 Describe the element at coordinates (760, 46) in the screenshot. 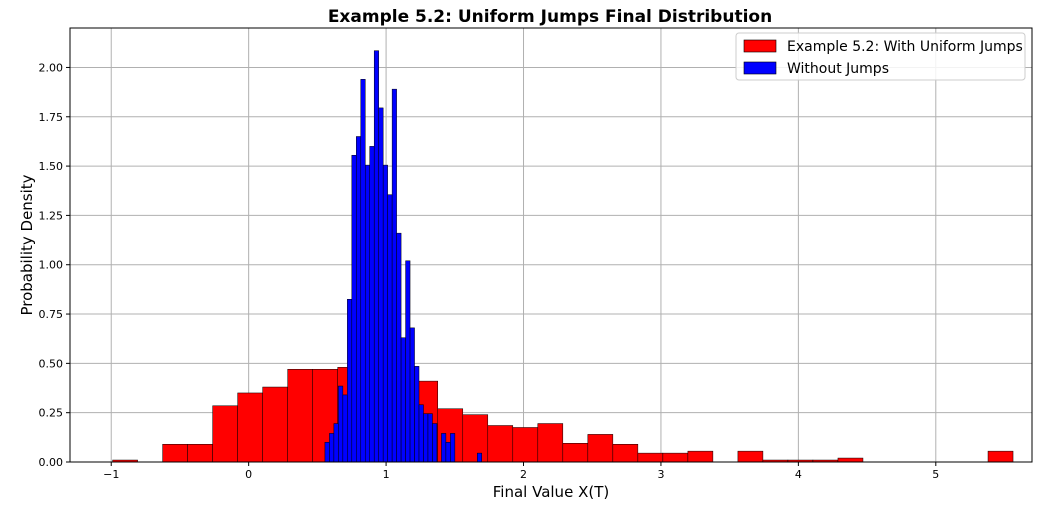

I see `legend-swatch-with-jumps` at that location.